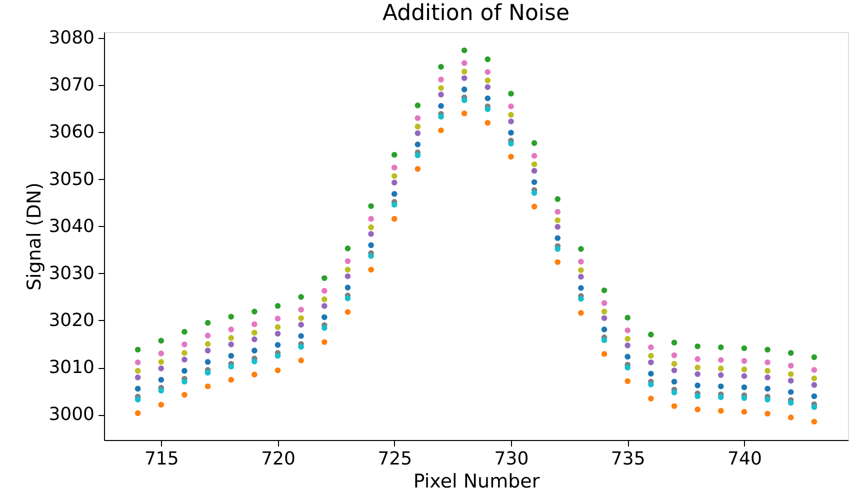 The height and width of the screenshot is (495, 856). Describe the element at coordinates (35, 236) in the screenshot. I see `y-axis-title: Signal (DN)` at that location.